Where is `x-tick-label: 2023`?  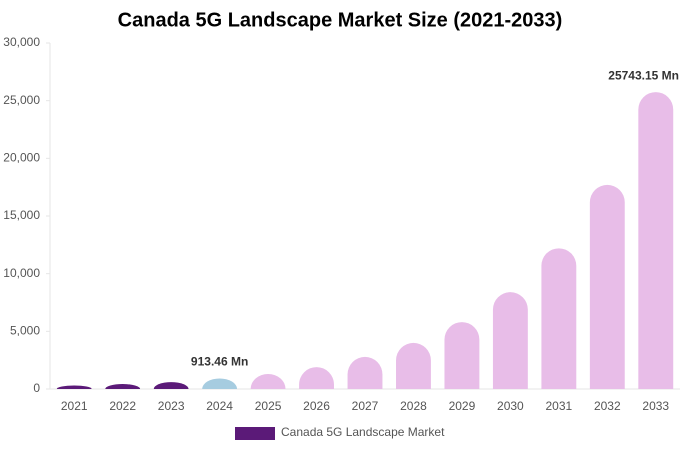 x-tick-label: 2023 is located at coordinates (171, 406).